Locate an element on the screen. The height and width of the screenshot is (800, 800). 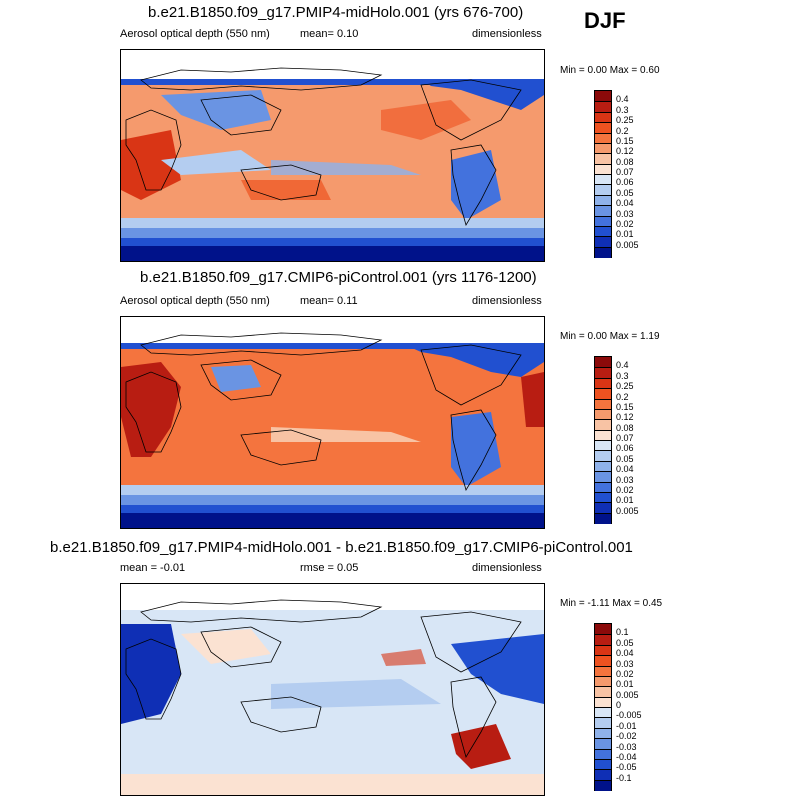
colorbar-tick-label: 0.1 is located at coordinates (622, 632).